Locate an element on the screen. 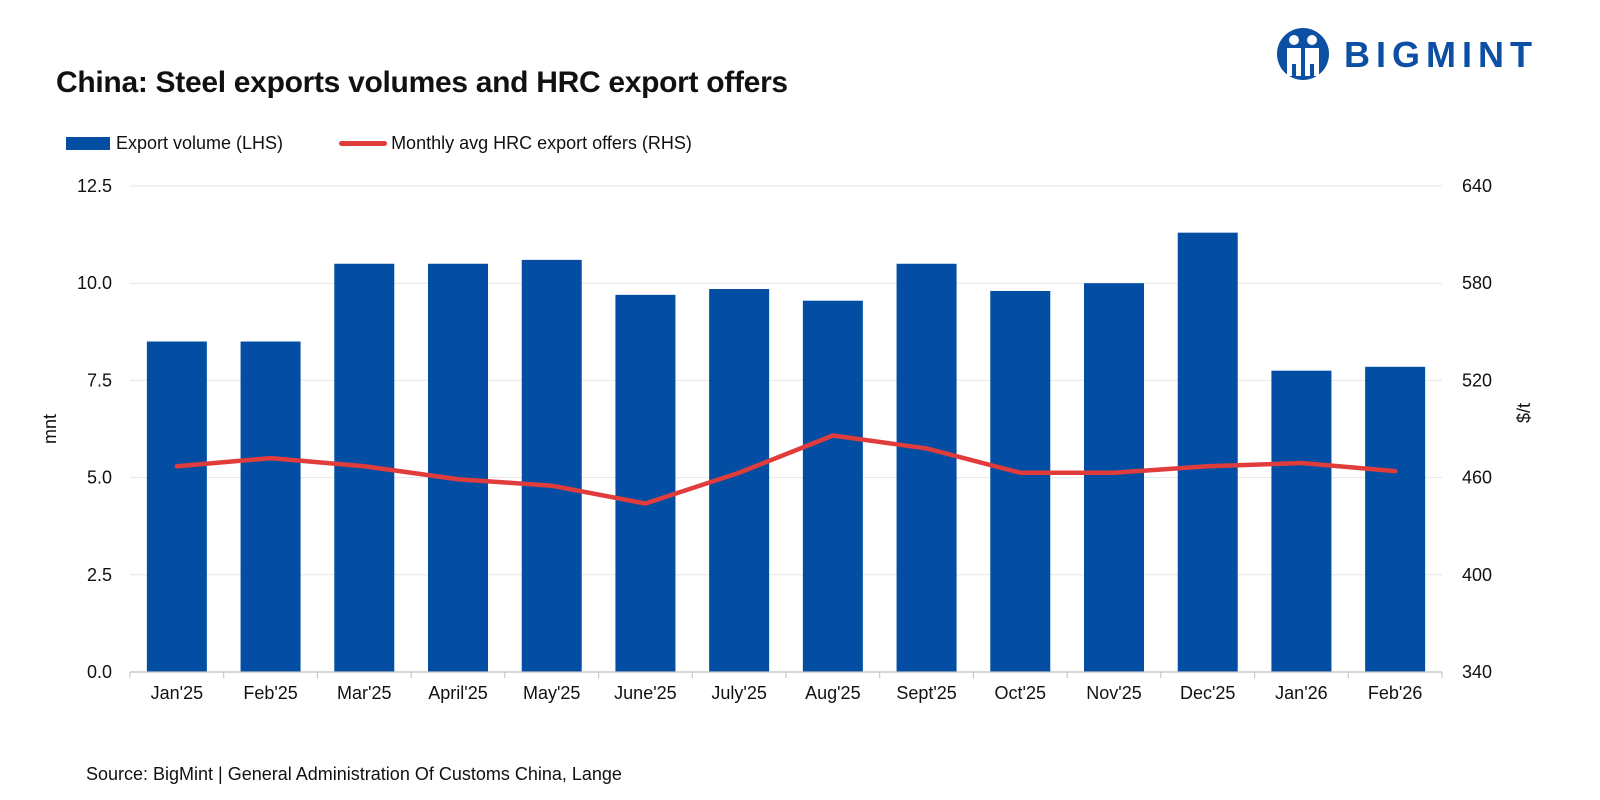  x-tick-label: Mar'25 is located at coordinates (364, 693).